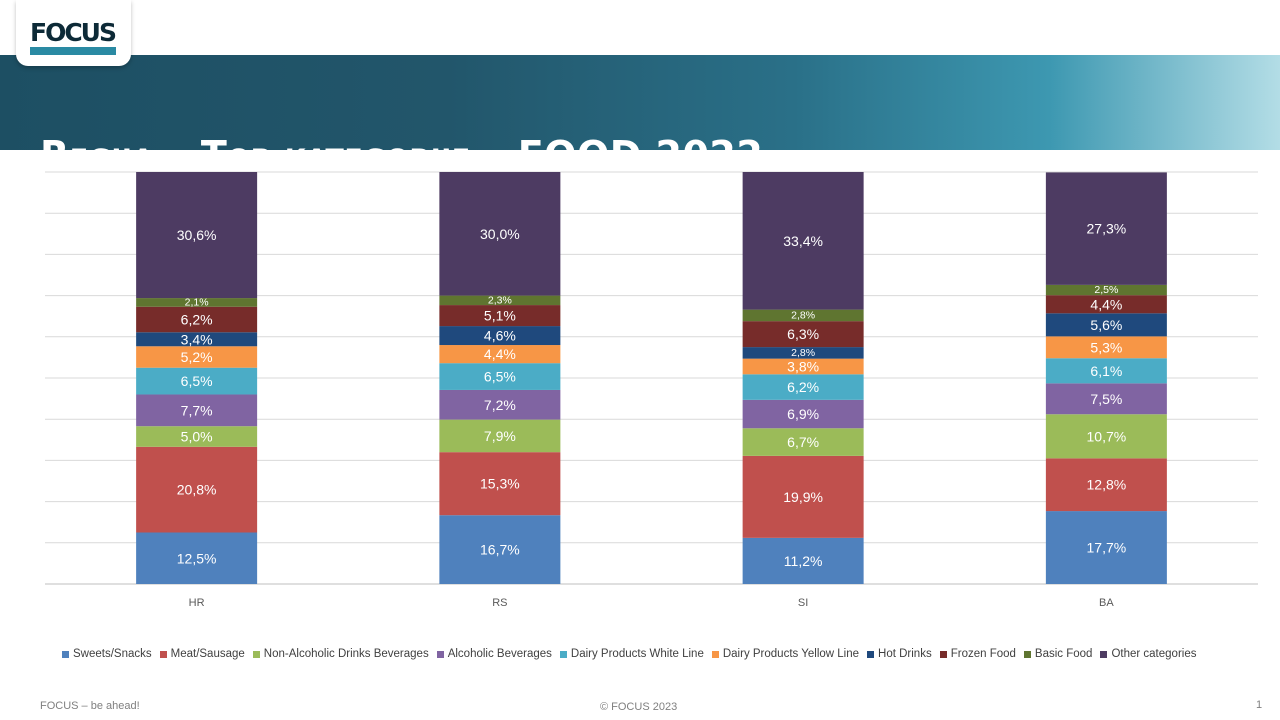  I want to click on data-label: 19,9%, so click(803, 497).